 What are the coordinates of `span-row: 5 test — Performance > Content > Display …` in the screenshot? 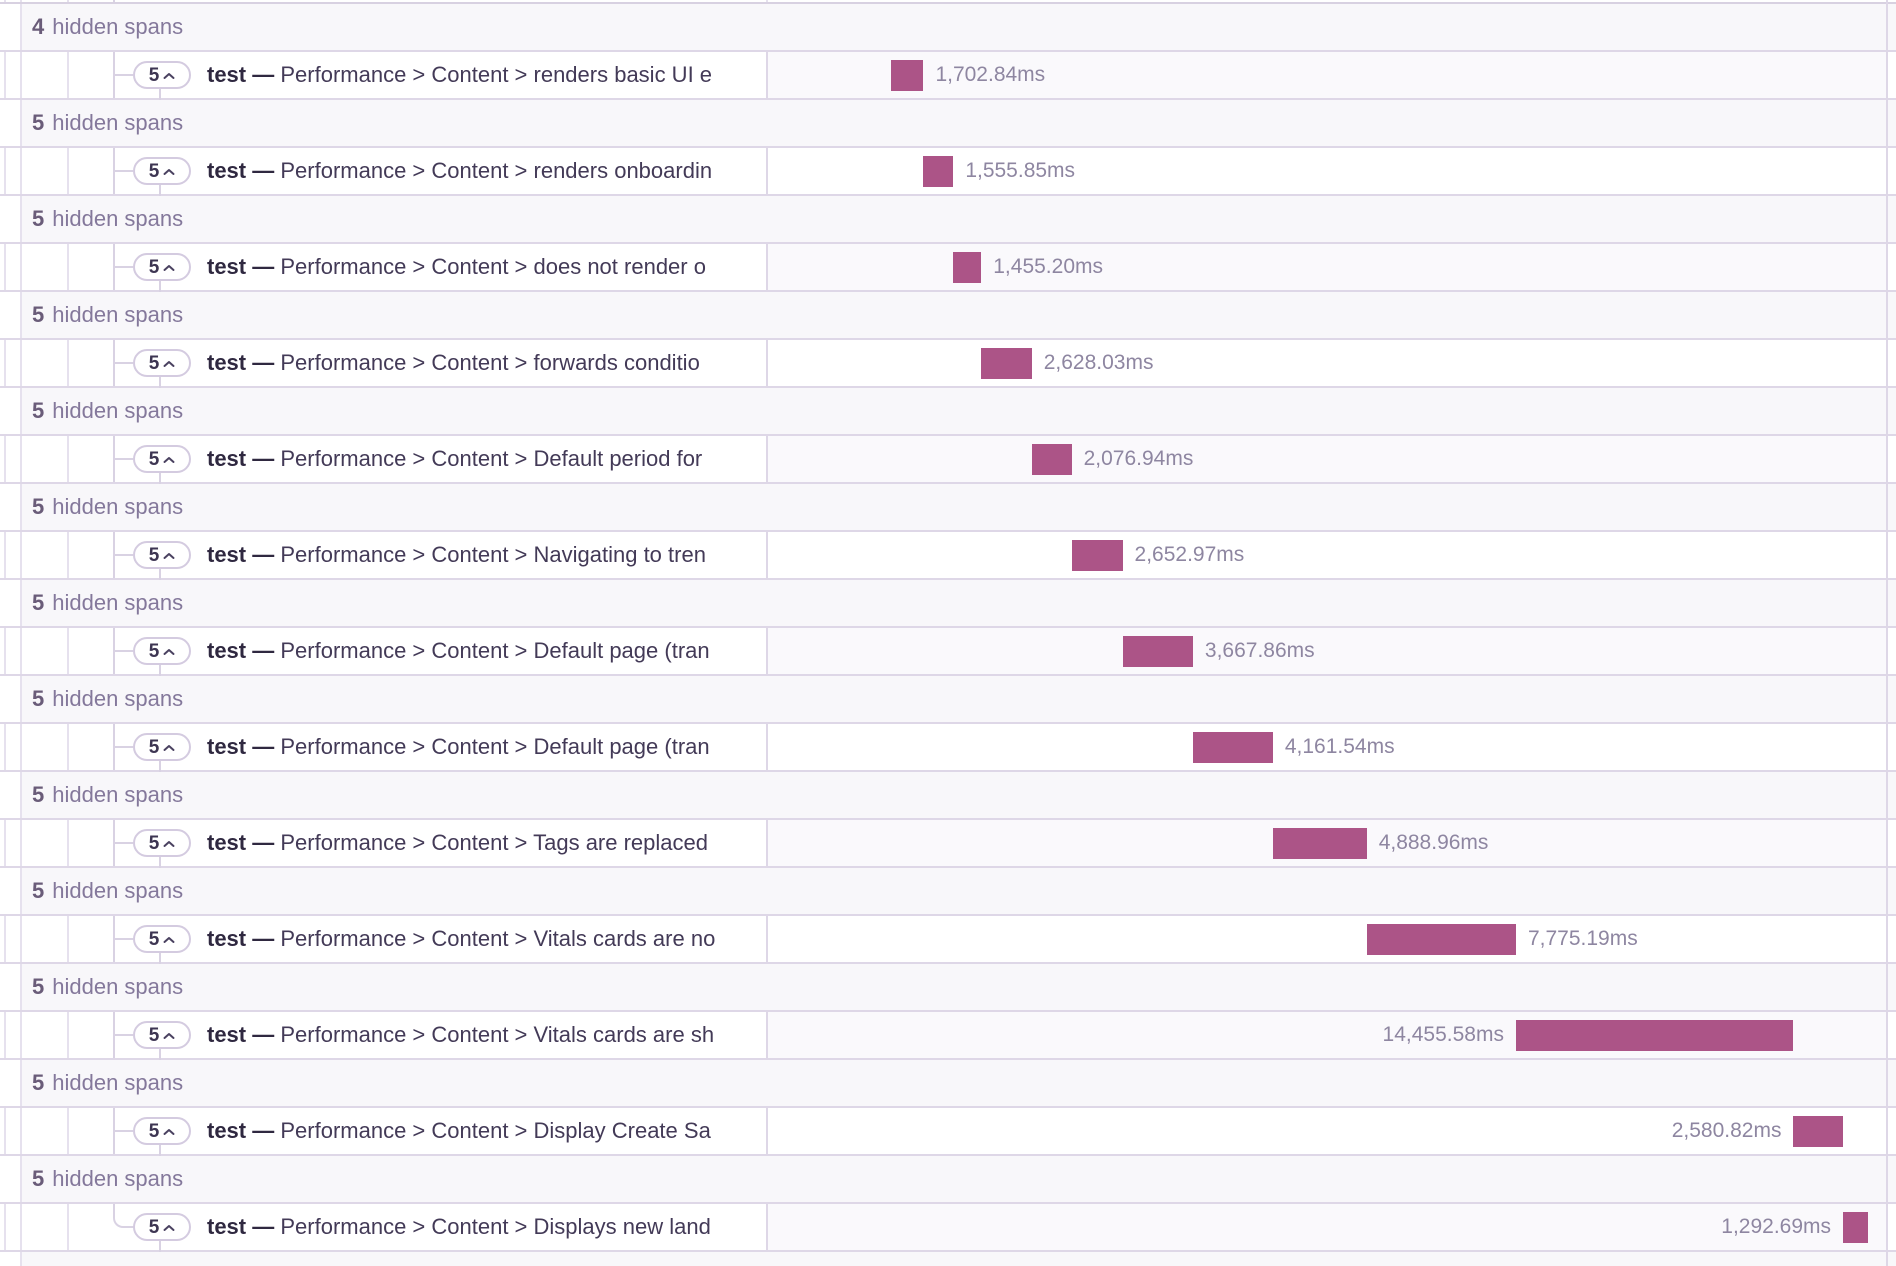 It's located at (948, 1132).